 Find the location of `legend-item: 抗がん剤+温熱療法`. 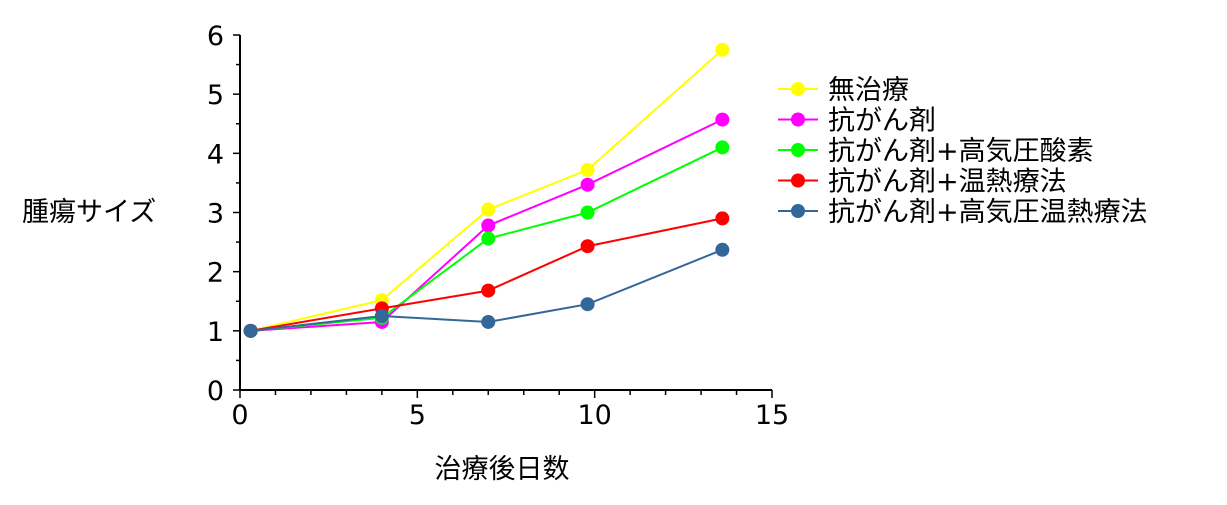

legend-item: 抗がん剤+温熱療法 is located at coordinates (922, 182).